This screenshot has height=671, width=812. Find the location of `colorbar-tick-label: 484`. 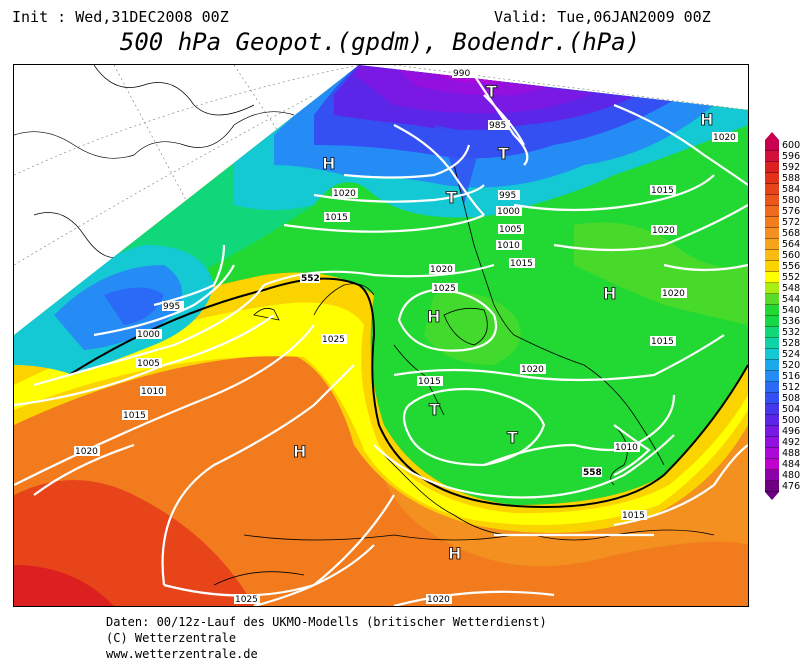

colorbar-tick-label: 484 is located at coordinates (791, 464).